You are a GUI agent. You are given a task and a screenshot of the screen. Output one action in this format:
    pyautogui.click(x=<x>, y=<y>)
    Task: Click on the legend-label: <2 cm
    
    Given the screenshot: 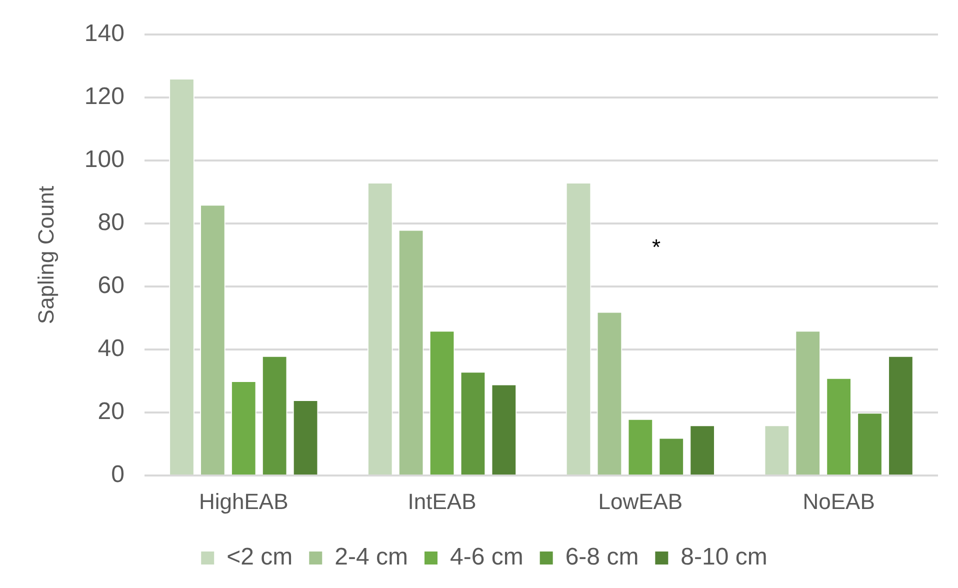 What is the action you would take?
    pyautogui.click(x=259, y=557)
    